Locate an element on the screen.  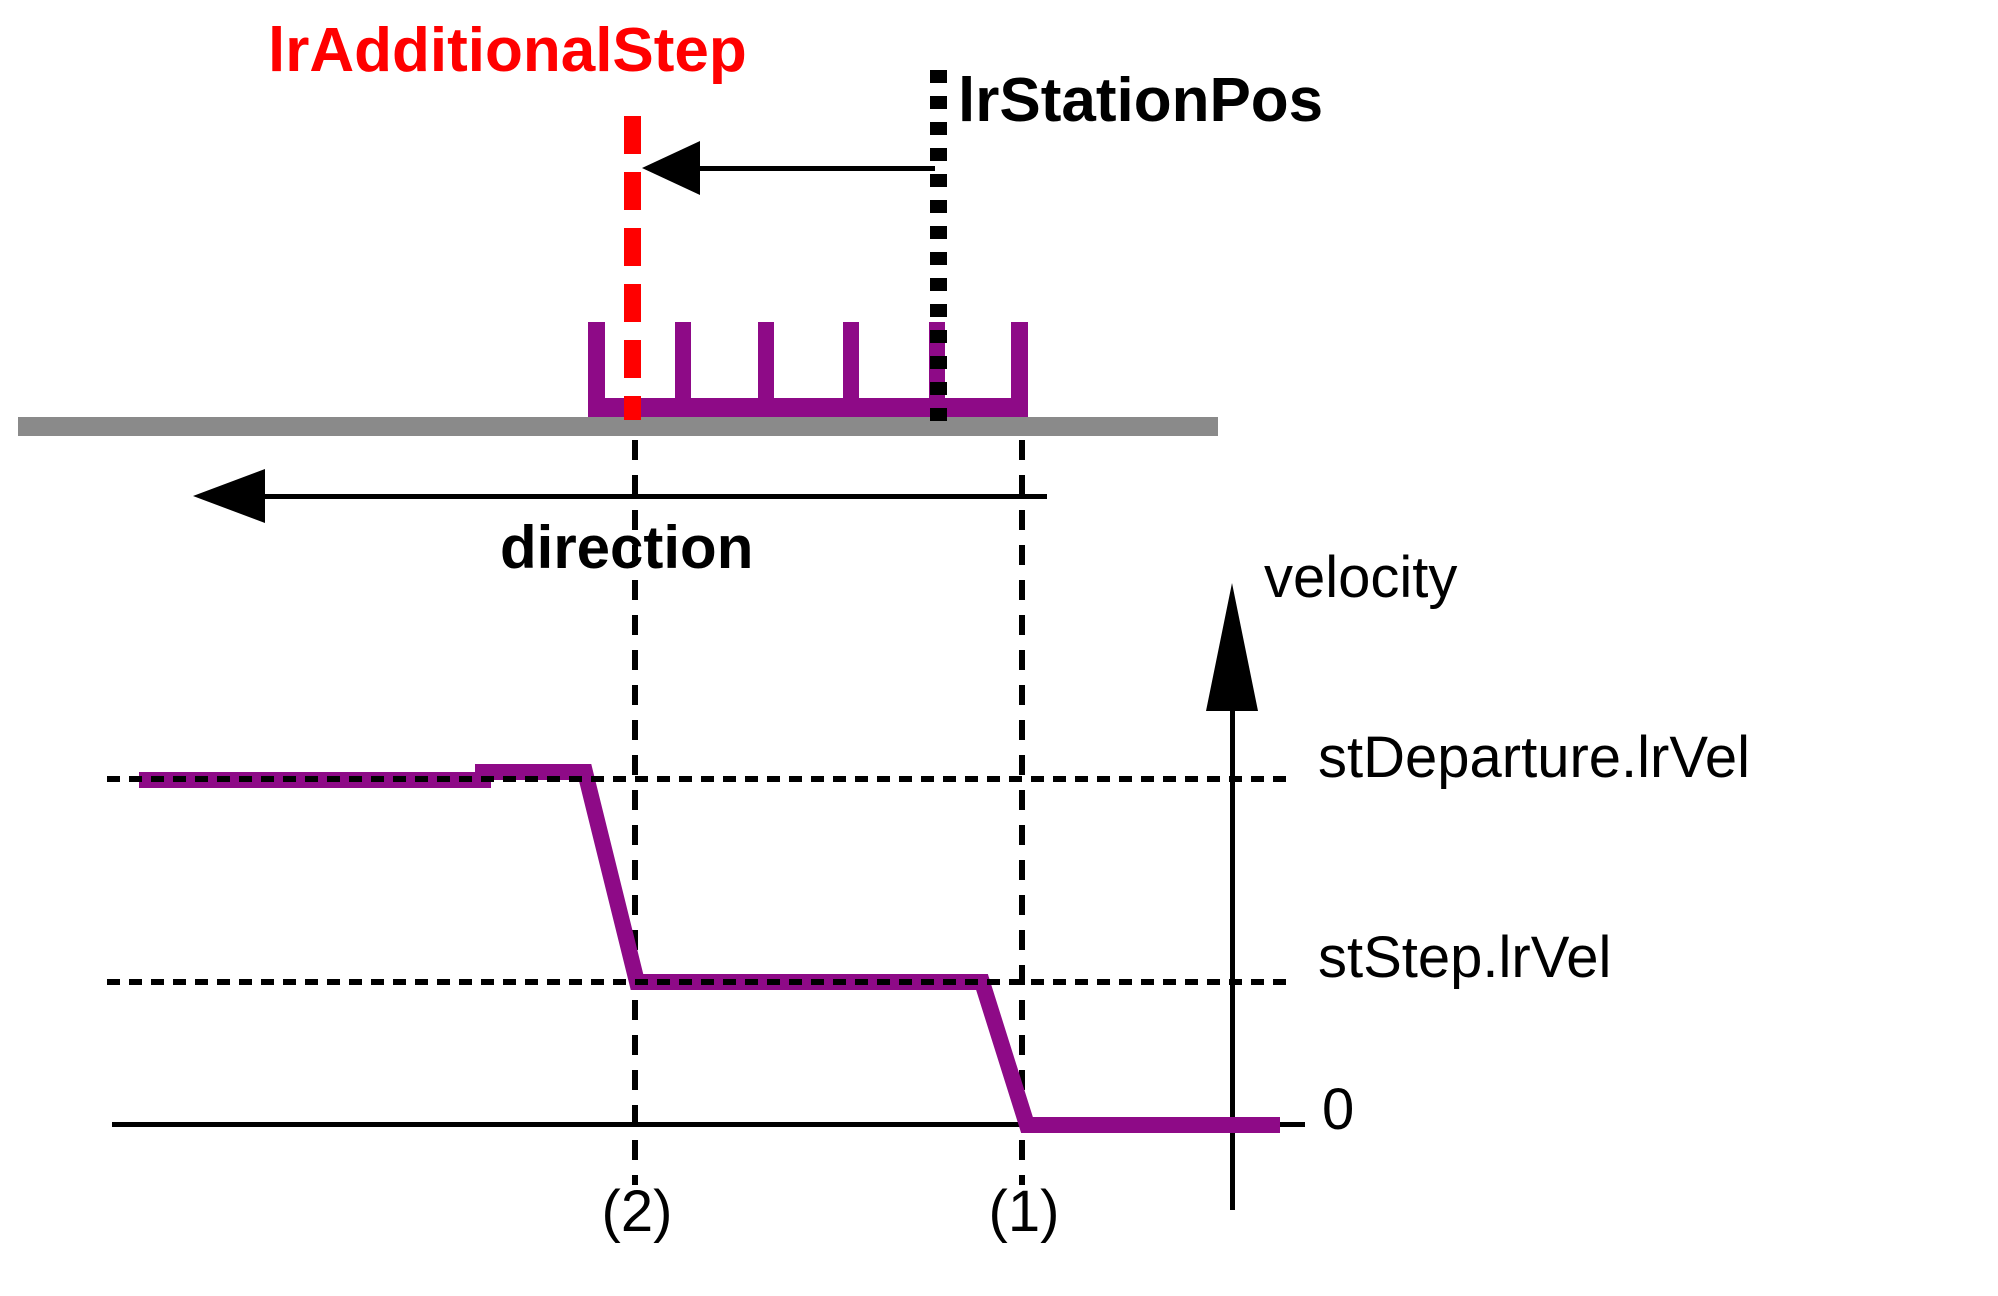
label-direction: direction is located at coordinates (627, 547).